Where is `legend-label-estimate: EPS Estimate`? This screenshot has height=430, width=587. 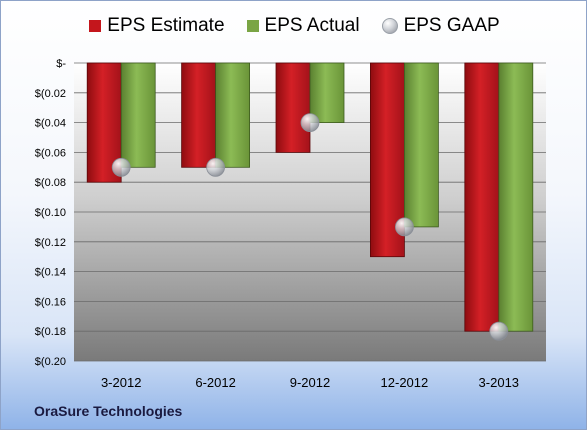
legend-label-estimate: EPS Estimate is located at coordinates (166, 25).